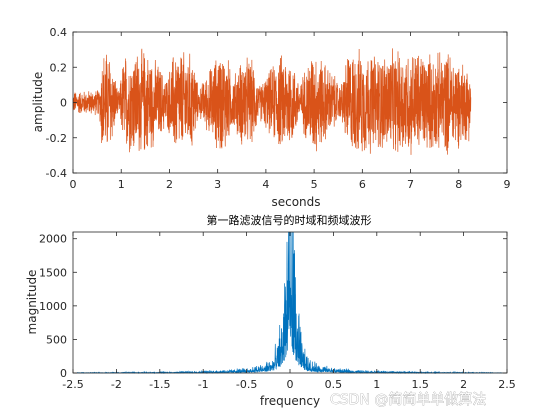  I want to click on frequency-xtick-label: -0.5, so click(246, 384).